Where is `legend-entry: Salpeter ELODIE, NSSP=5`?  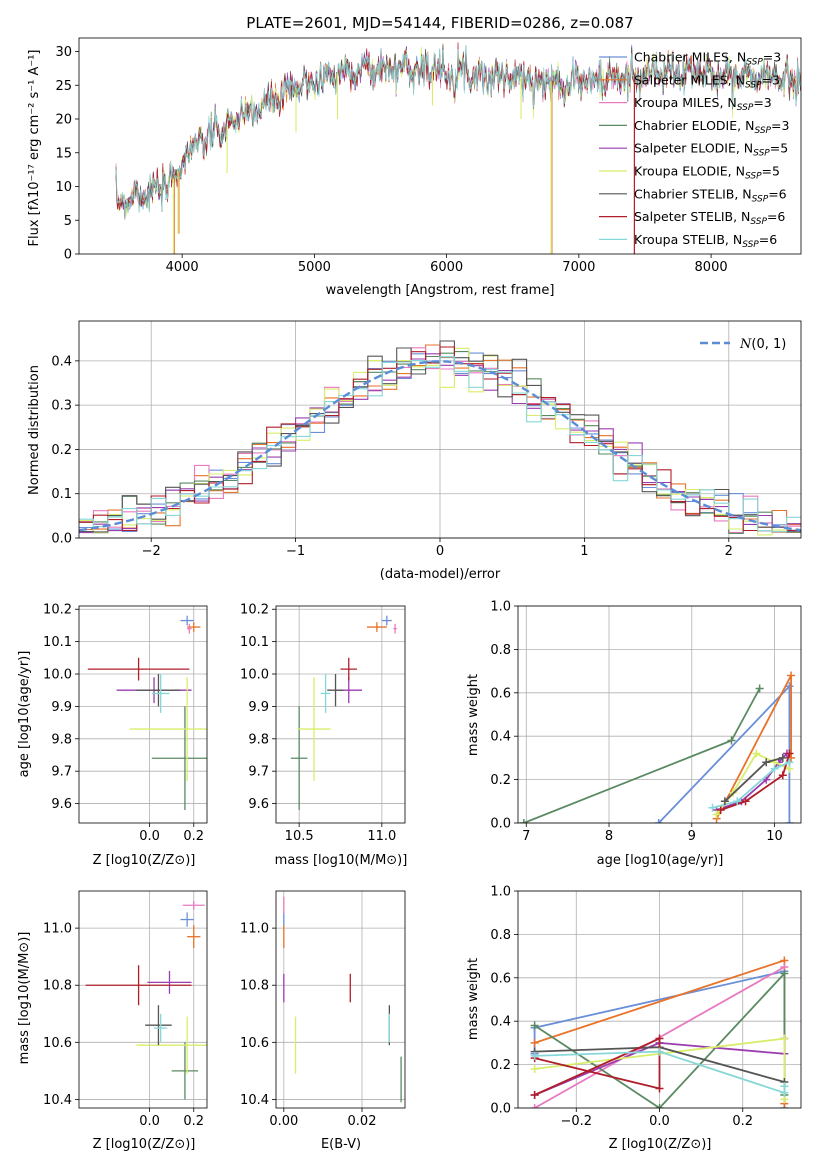 legend-entry: Salpeter ELODIE, NSSP=5 is located at coordinates (693, 150).